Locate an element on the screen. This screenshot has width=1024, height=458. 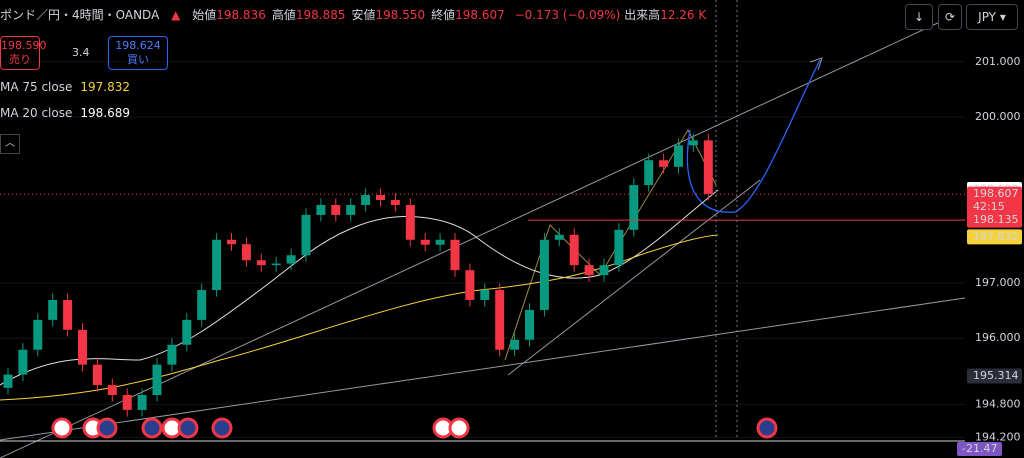
quote-value: 198.550 is located at coordinates (400, 15).